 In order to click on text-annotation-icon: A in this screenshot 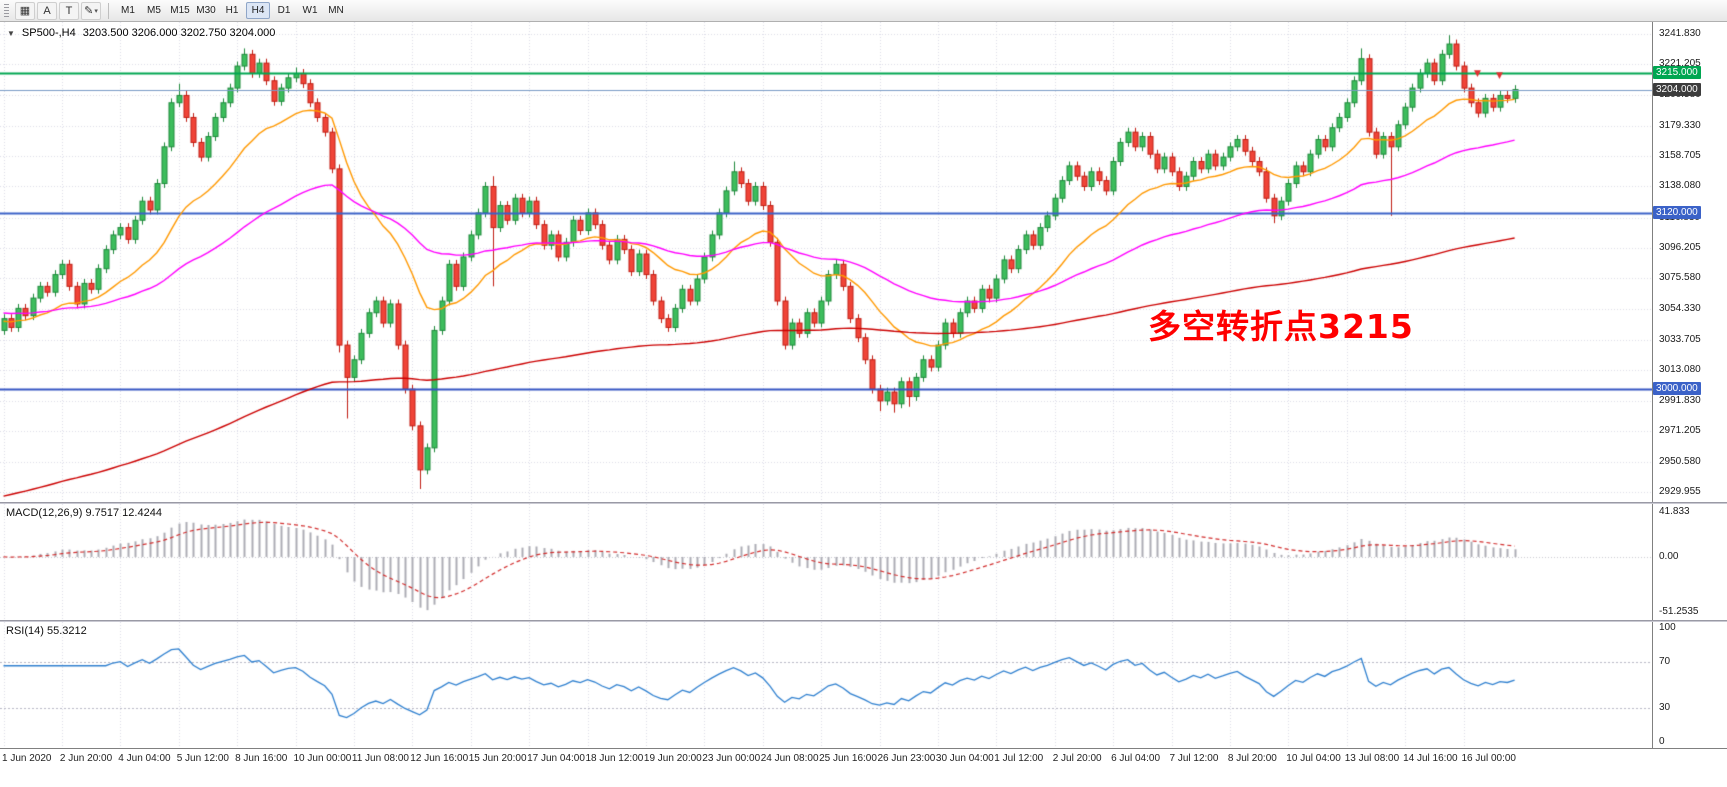, I will do `click(47, 10)`.